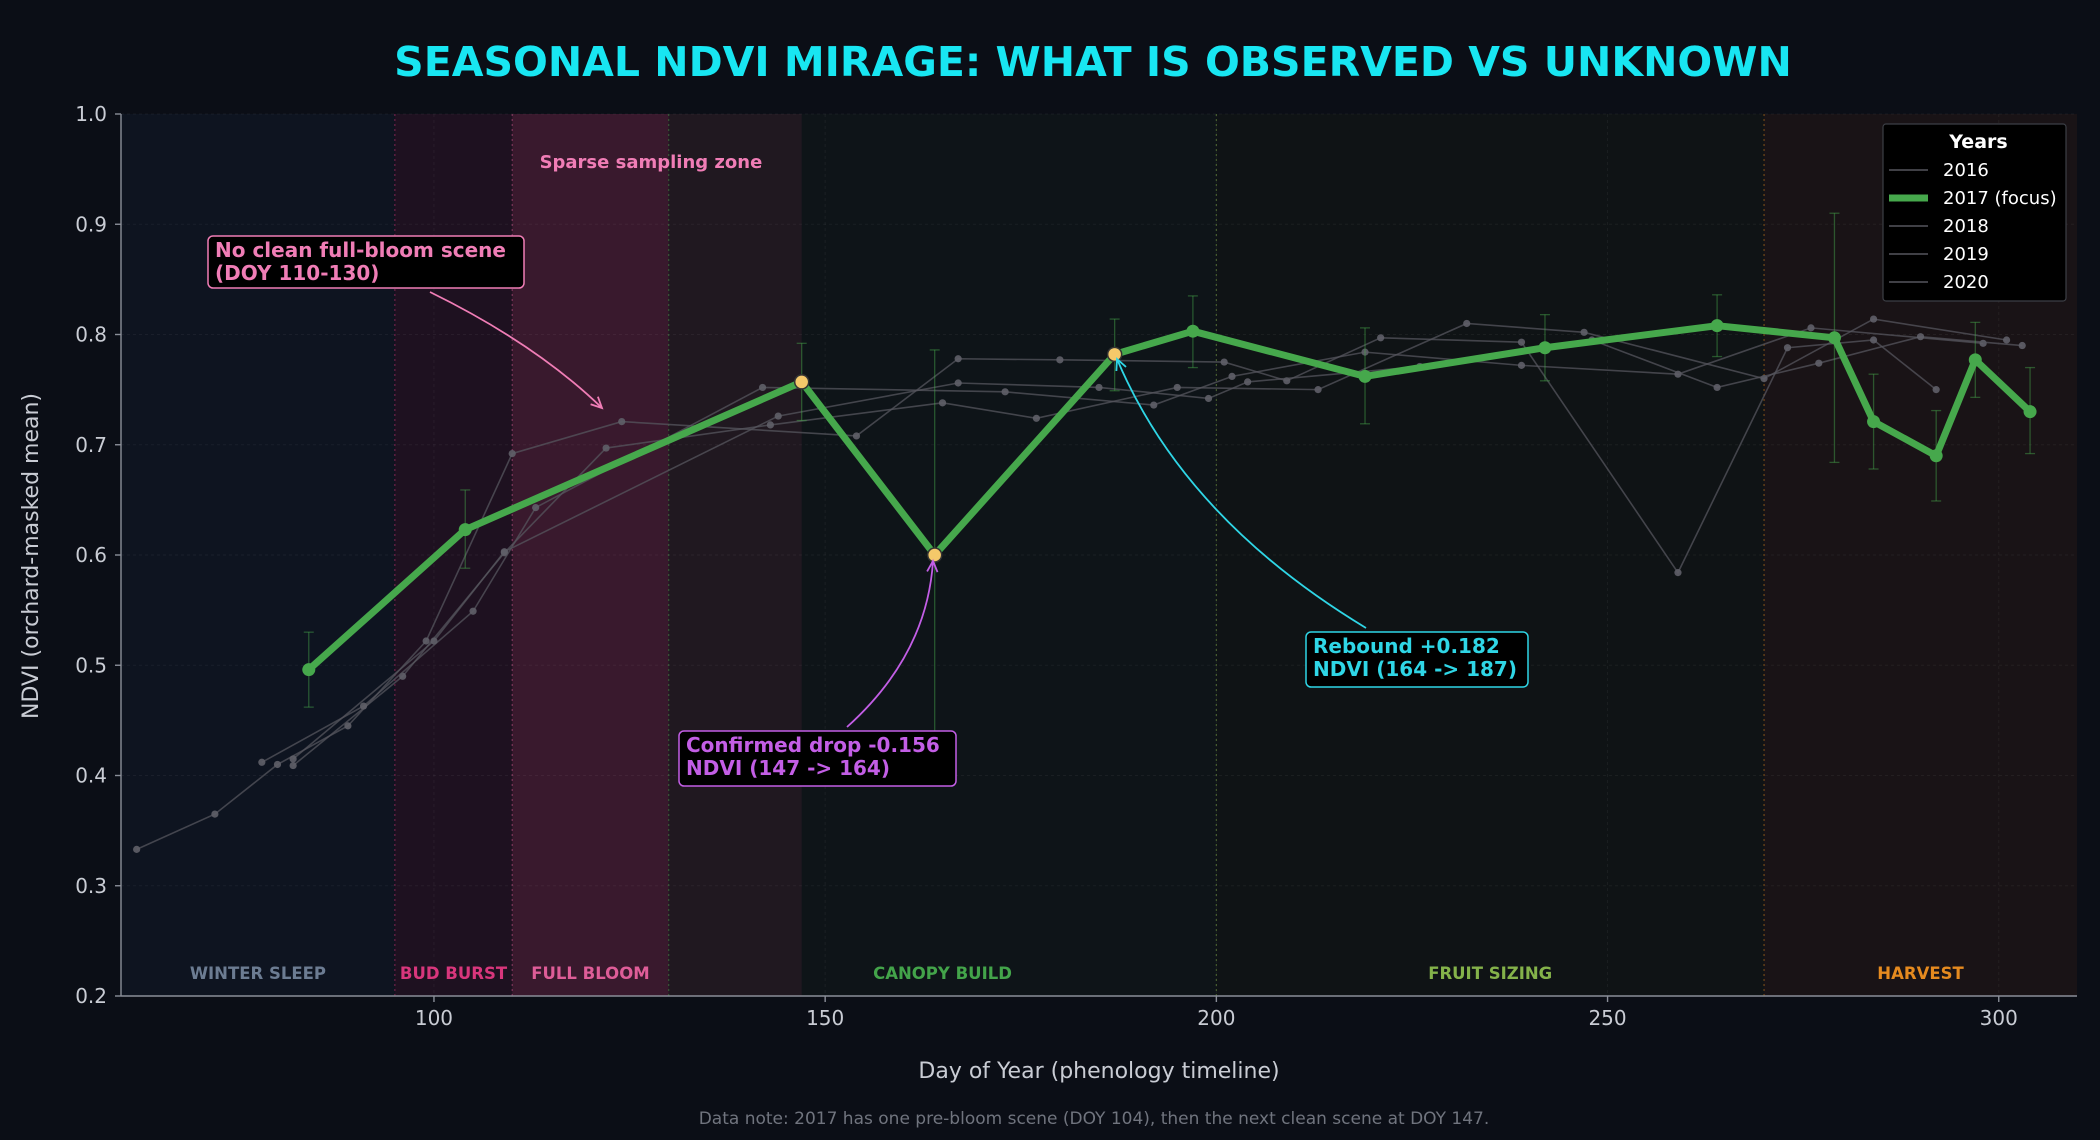 This screenshot has width=2100, height=1140. What do you see at coordinates (434, 1018) in the screenshot?
I see `x-tick-label: 100` at bounding box center [434, 1018].